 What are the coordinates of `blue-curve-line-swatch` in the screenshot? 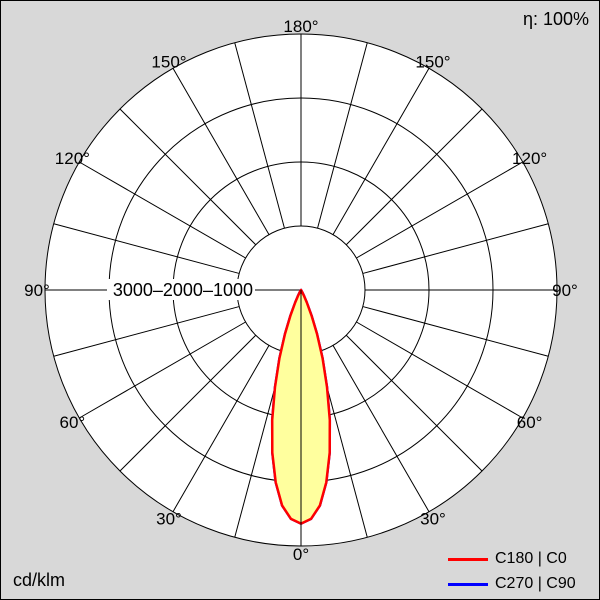 It's located at (468, 584).